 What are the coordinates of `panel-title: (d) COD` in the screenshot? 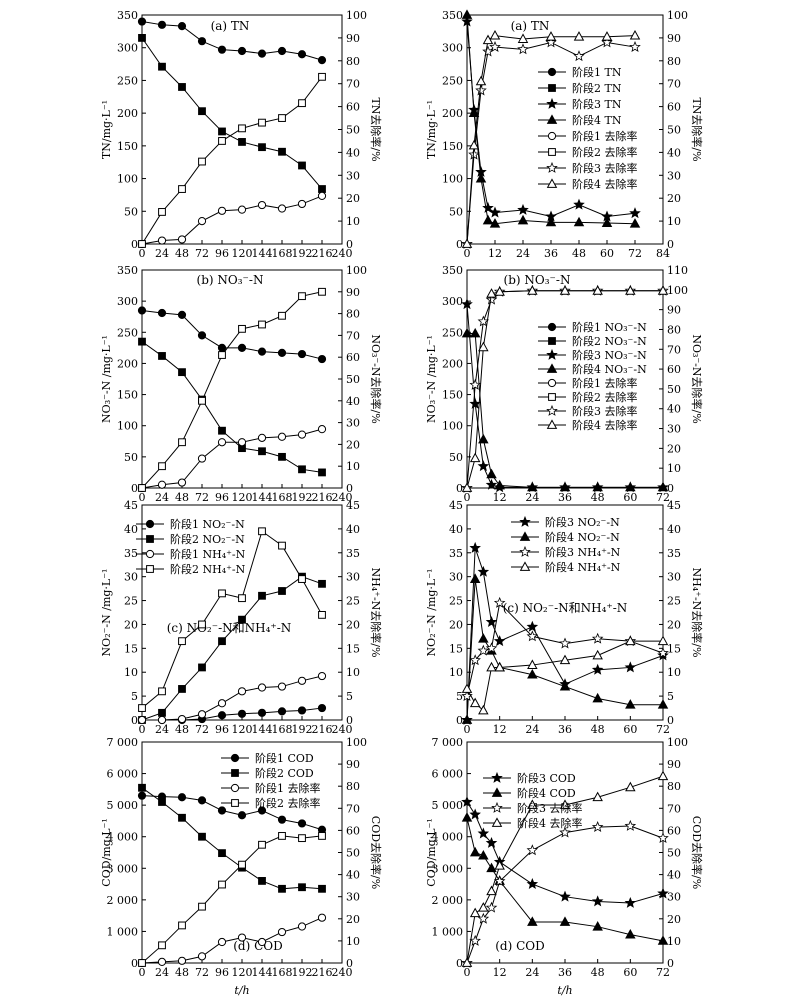 It's located at (258, 946).